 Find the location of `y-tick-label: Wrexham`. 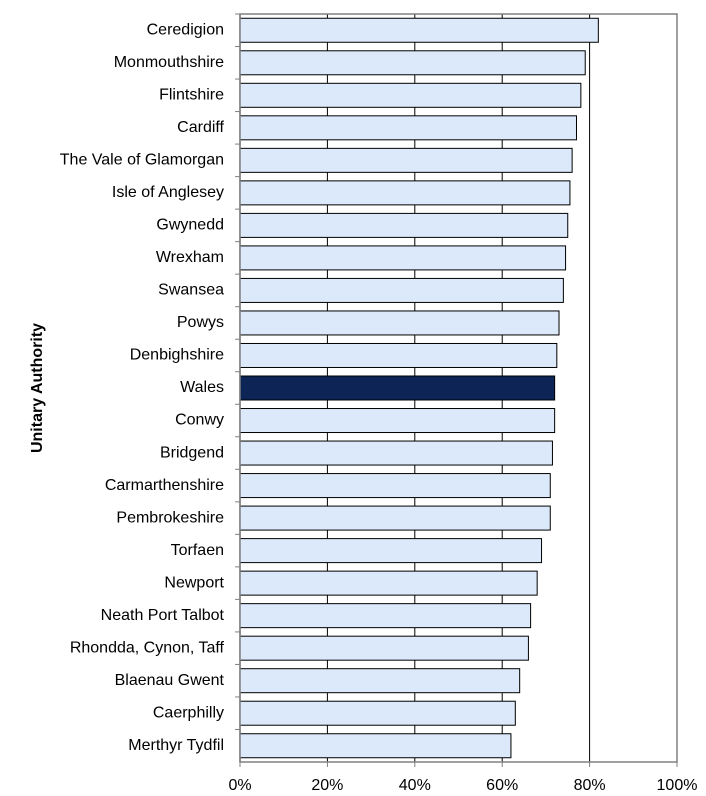

y-tick-label: Wrexham is located at coordinates (190, 257).